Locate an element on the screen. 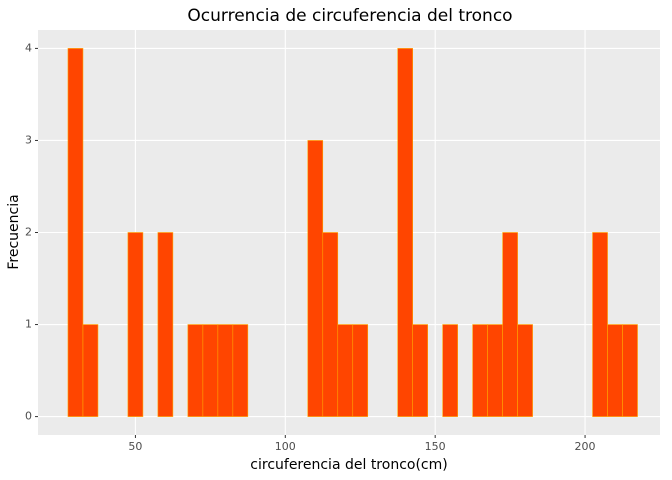 This screenshot has width=672, height=480. chart-title: Ocurrencia de circuferencia del tronco is located at coordinates (349, 16).